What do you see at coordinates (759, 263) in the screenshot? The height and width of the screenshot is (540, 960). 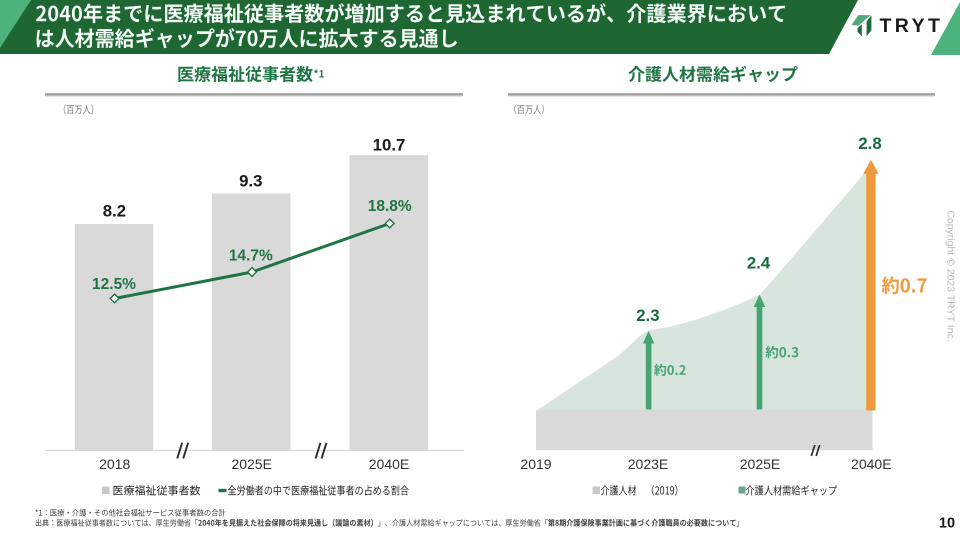 I see `svg-text: 2.4` at bounding box center [759, 263].